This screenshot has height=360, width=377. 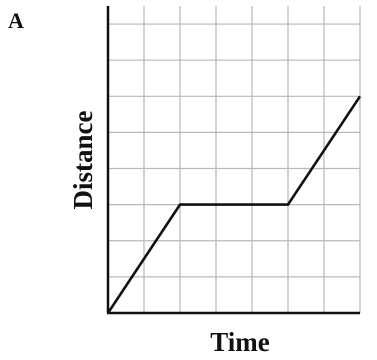 What do you see at coordinates (83, 159) in the screenshot?
I see `y-axis-title: Distance` at bounding box center [83, 159].